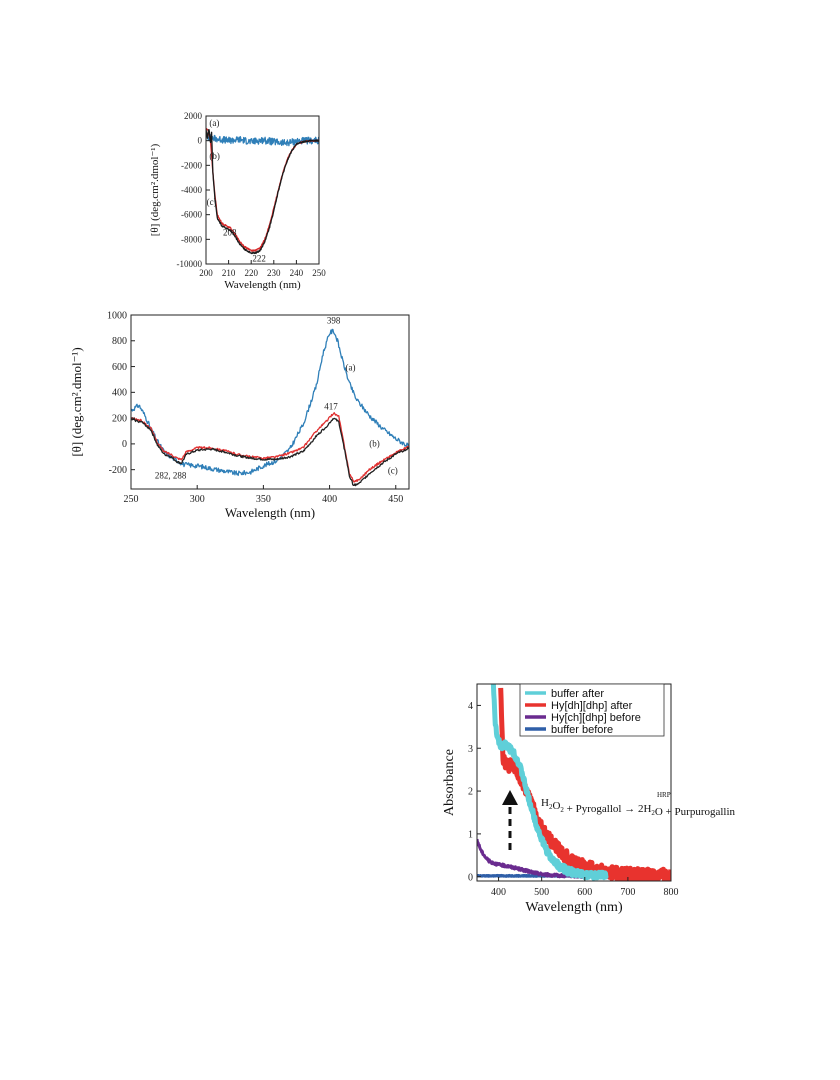  I want to click on x-tick-label: 200, so click(206, 273).